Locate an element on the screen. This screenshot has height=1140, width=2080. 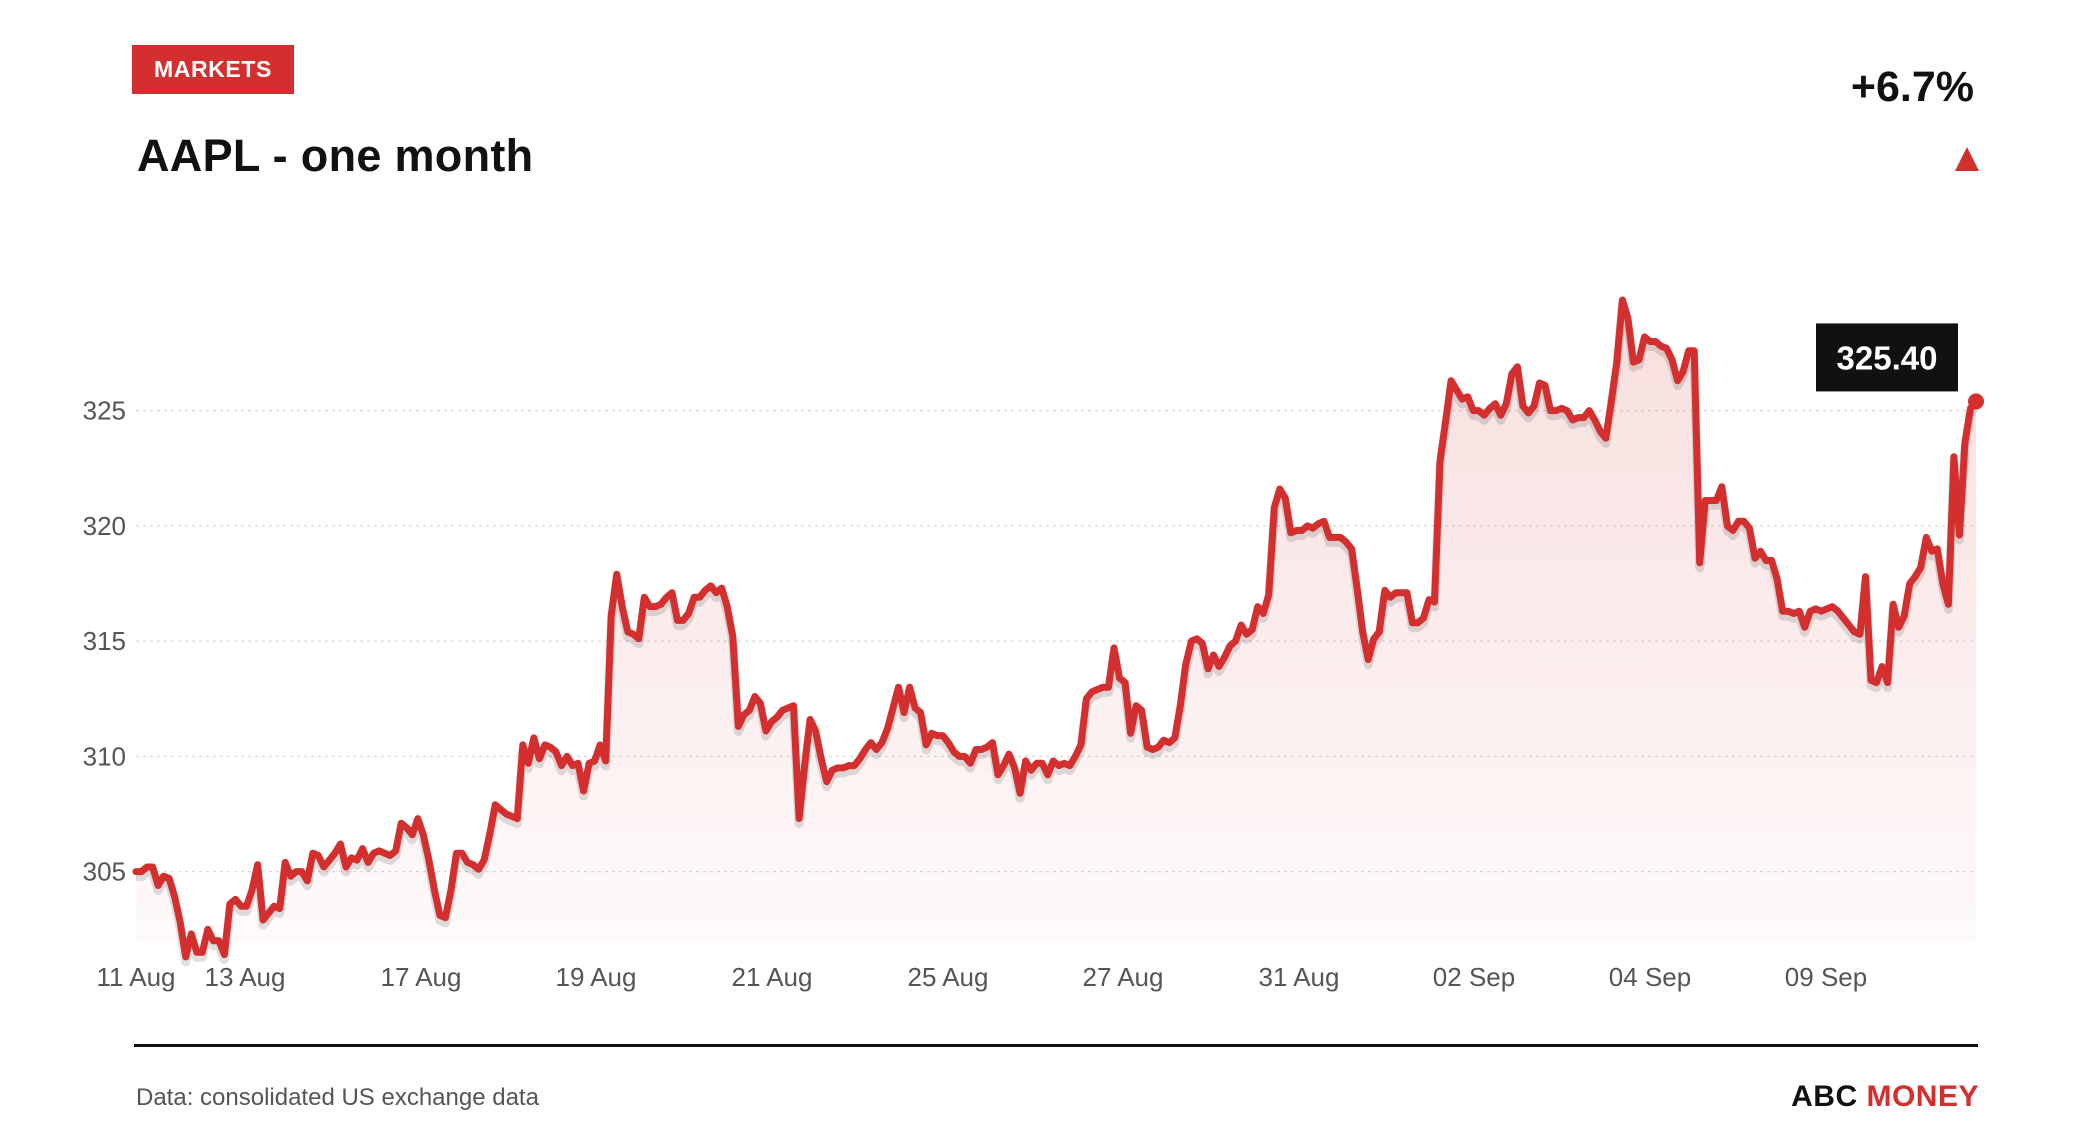
y-tick-label: 320 is located at coordinates (104, 526).